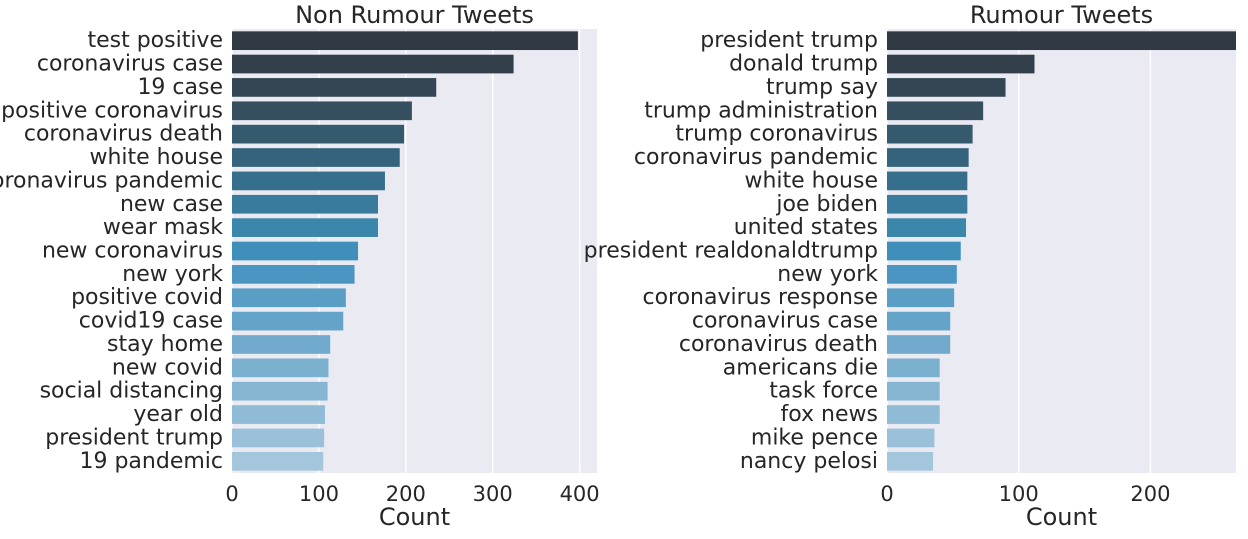 This screenshot has width=1248, height=539. What do you see at coordinates (414, 15) in the screenshot?
I see `chart-title: Non Rumour Tweets` at bounding box center [414, 15].